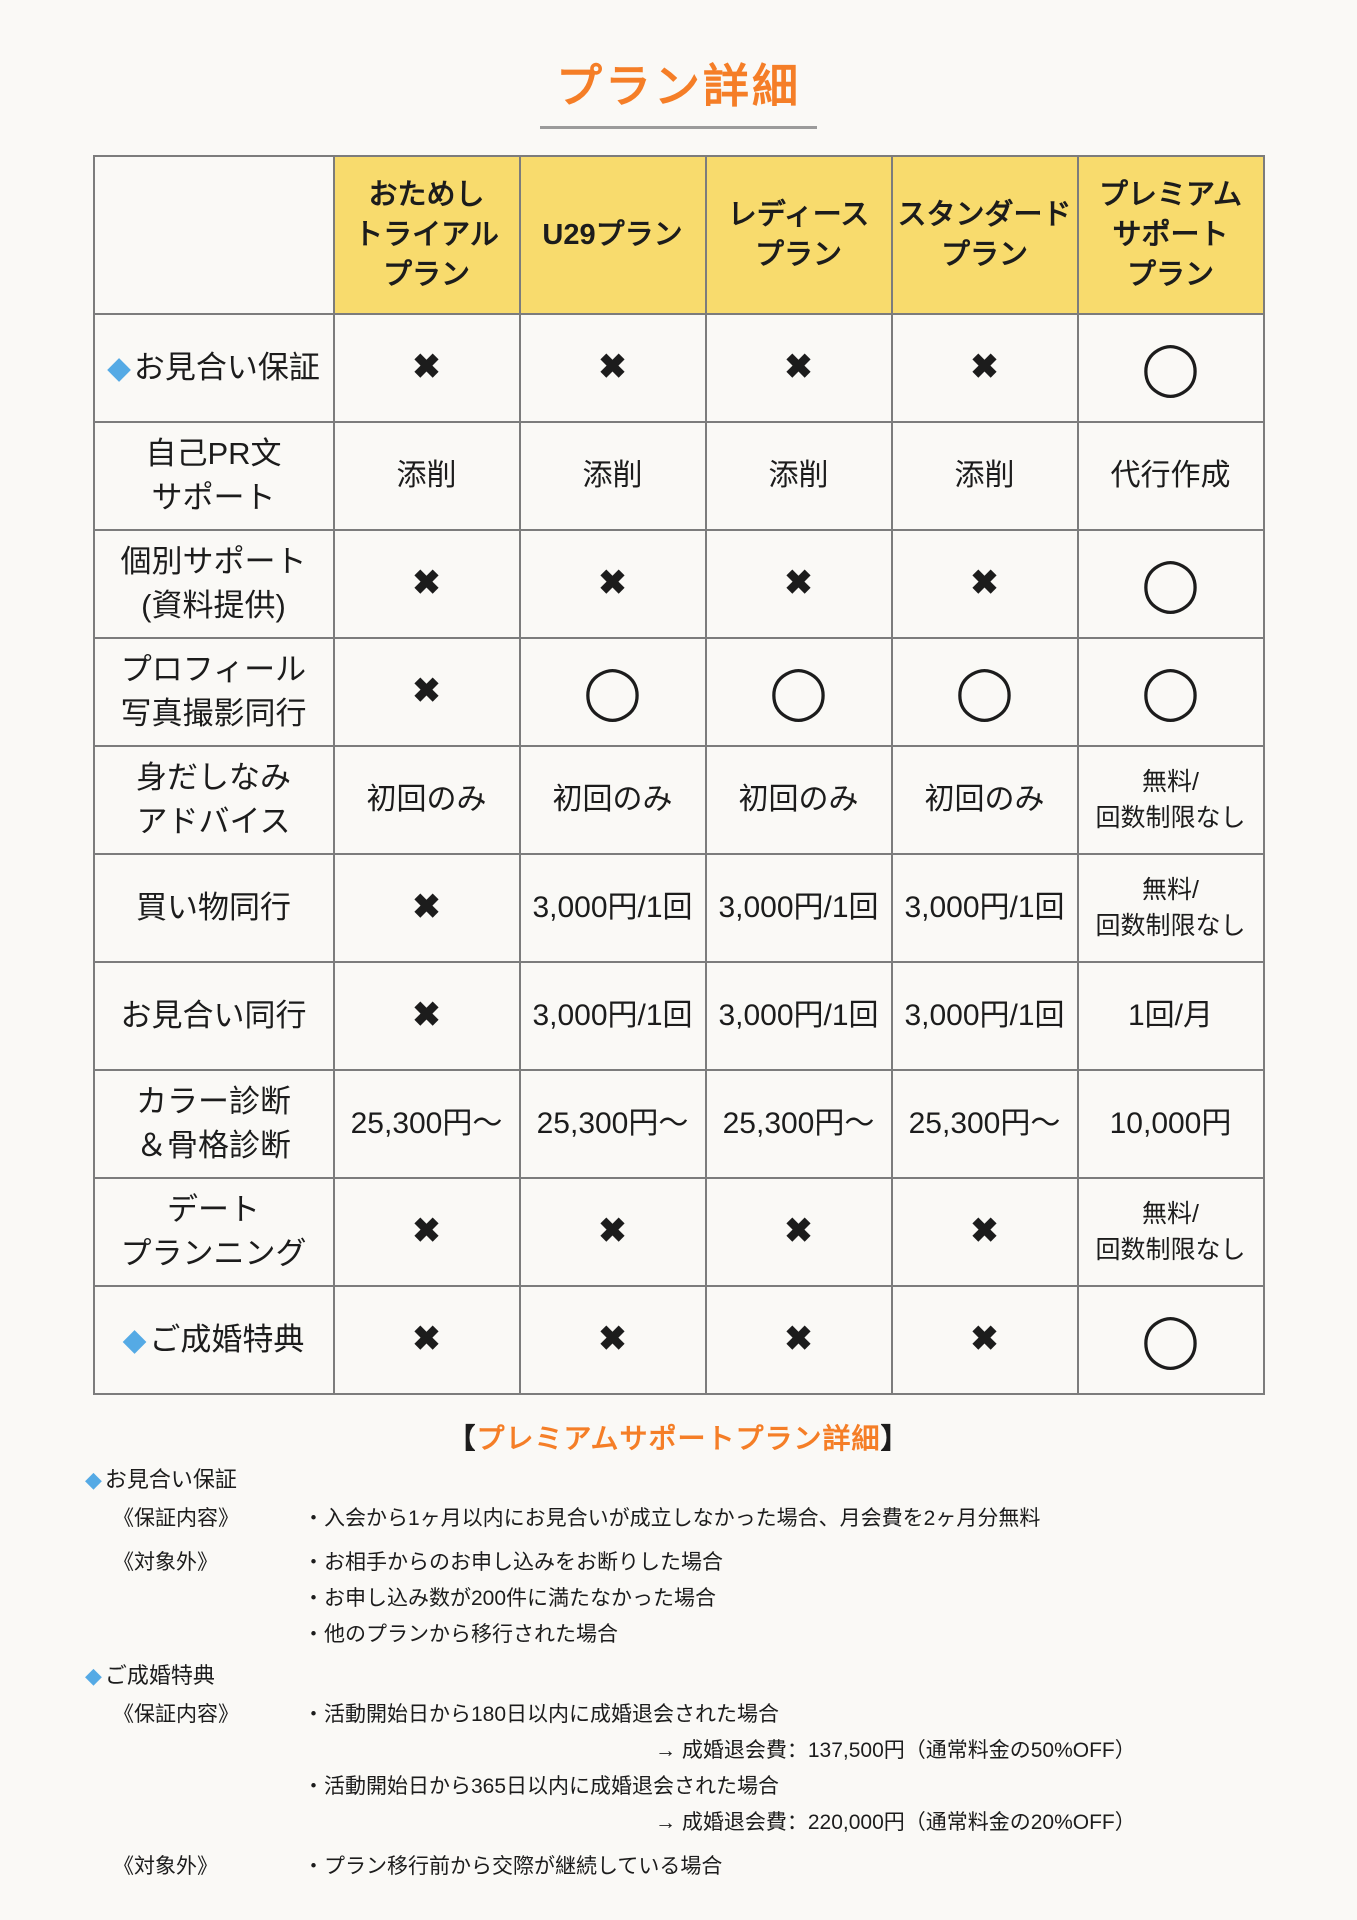 This screenshot has width=1357, height=1920. I want to click on row-label: ◆お見合い保証, so click(213, 368).